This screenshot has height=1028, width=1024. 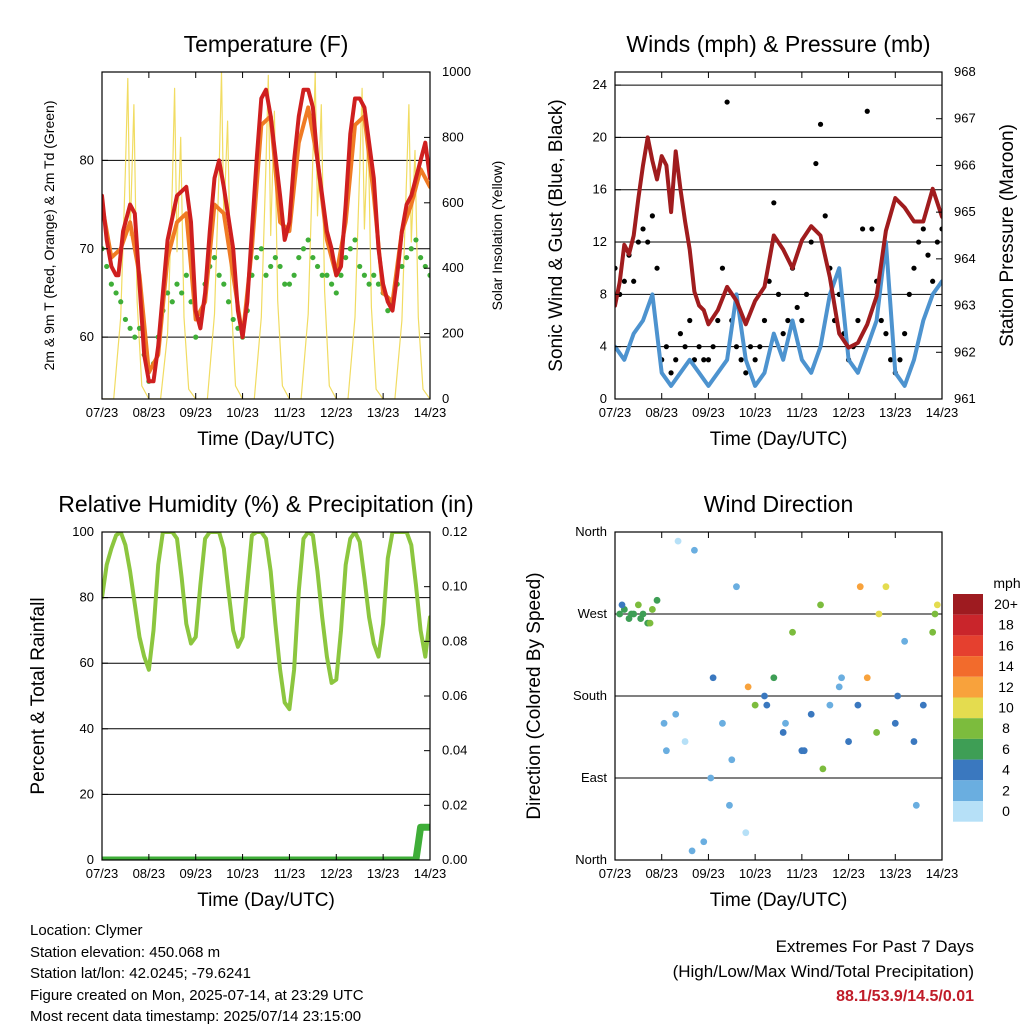 I want to click on y-tick-label: 0, so click(x=603, y=398).